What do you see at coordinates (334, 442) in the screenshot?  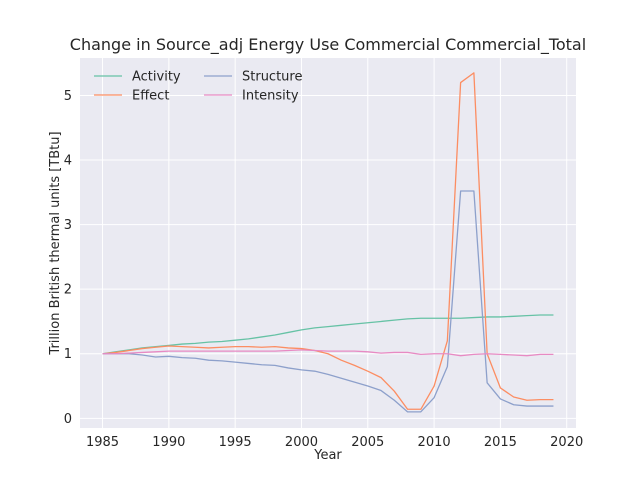 I see `x-tick-labels: 1985 1990 1995 2000 2005 2010 2015 2020` at bounding box center [334, 442].